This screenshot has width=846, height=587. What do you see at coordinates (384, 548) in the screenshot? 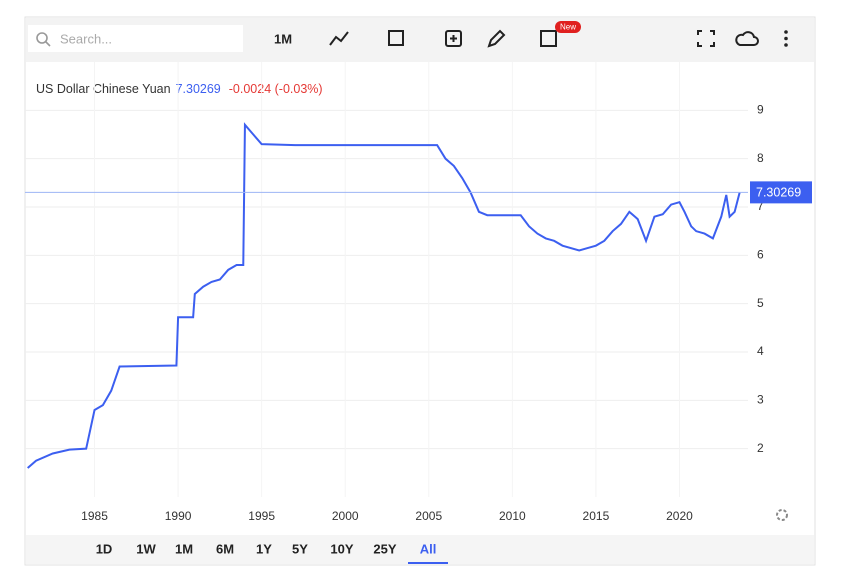
I see `range-button: 25Y` at bounding box center [384, 548].